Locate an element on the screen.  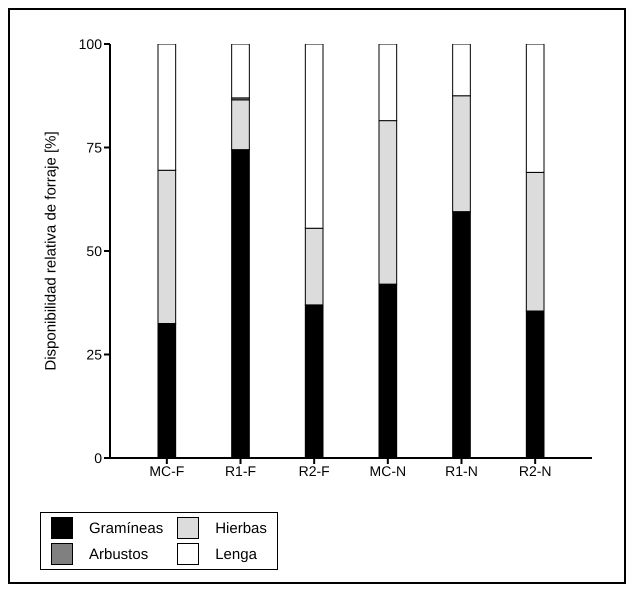
y-axis-title: Disponibilidad relativa de forraje [%] is located at coordinates (51, 251).